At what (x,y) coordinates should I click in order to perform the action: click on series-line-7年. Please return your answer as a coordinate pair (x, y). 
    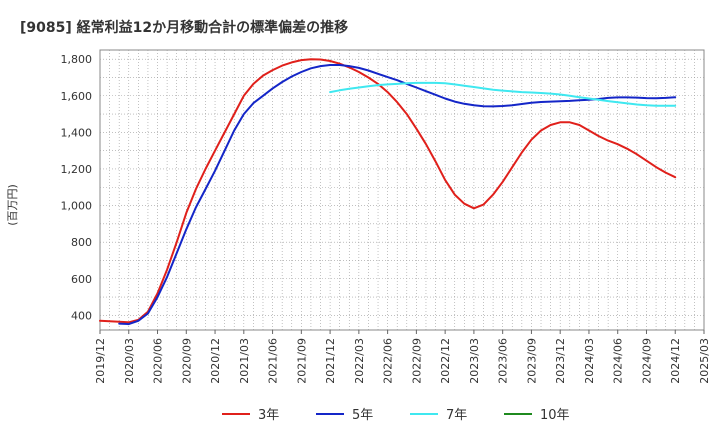
    Looking at the image, I should click on (503, 94).